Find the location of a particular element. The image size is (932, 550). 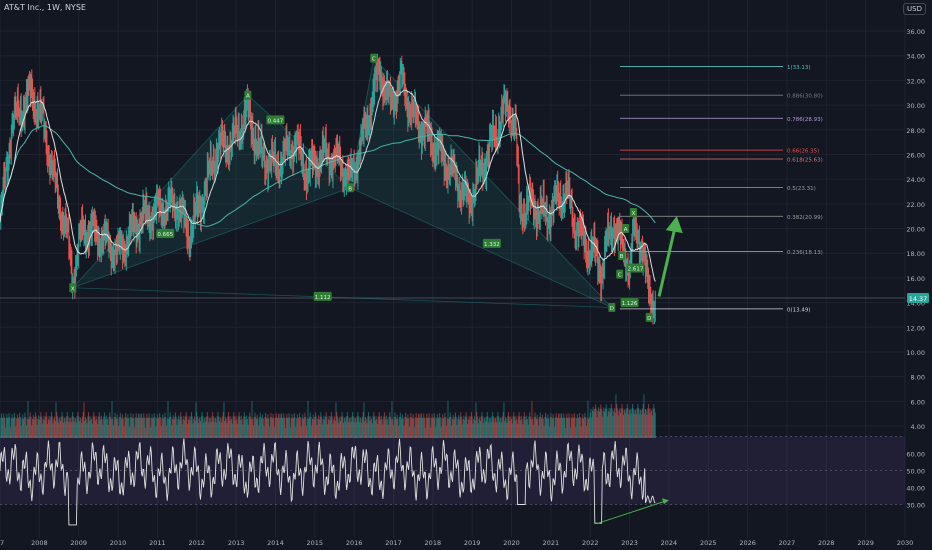

pattern-point-label: 0.447 is located at coordinates (276, 121).